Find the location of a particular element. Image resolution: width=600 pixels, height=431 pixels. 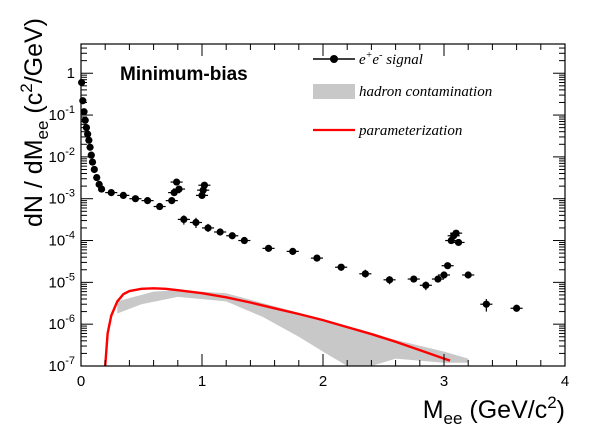

y-tick-label: 10⁻⁴ is located at coordinates (62, 240).